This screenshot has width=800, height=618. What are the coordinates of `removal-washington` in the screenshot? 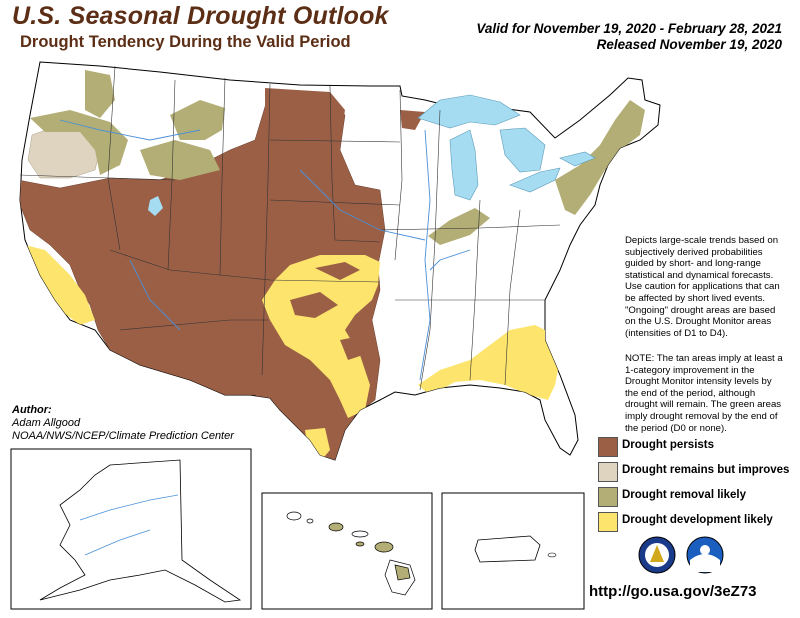 It's located at (100, 94).